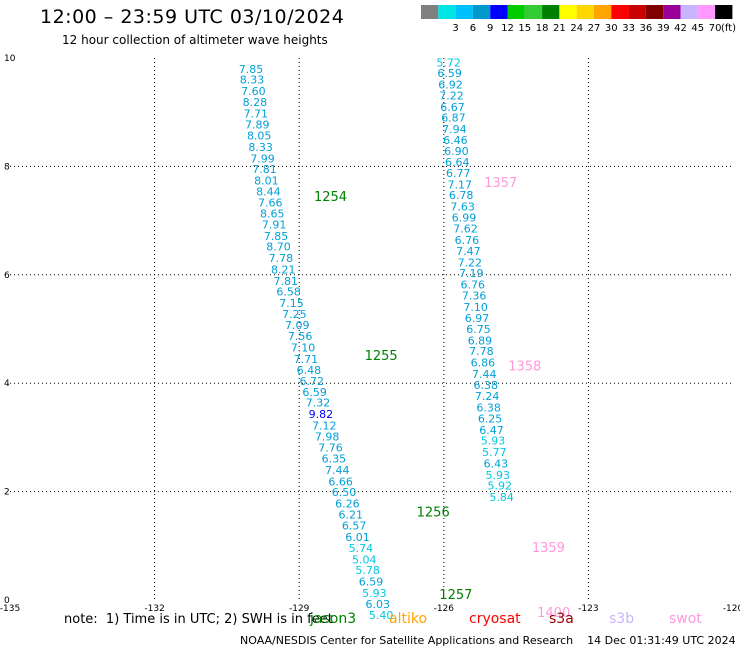  Describe the element at coordinates (274, 224) in the screenshot. I see `wave-height-value: 7.91` at that location.